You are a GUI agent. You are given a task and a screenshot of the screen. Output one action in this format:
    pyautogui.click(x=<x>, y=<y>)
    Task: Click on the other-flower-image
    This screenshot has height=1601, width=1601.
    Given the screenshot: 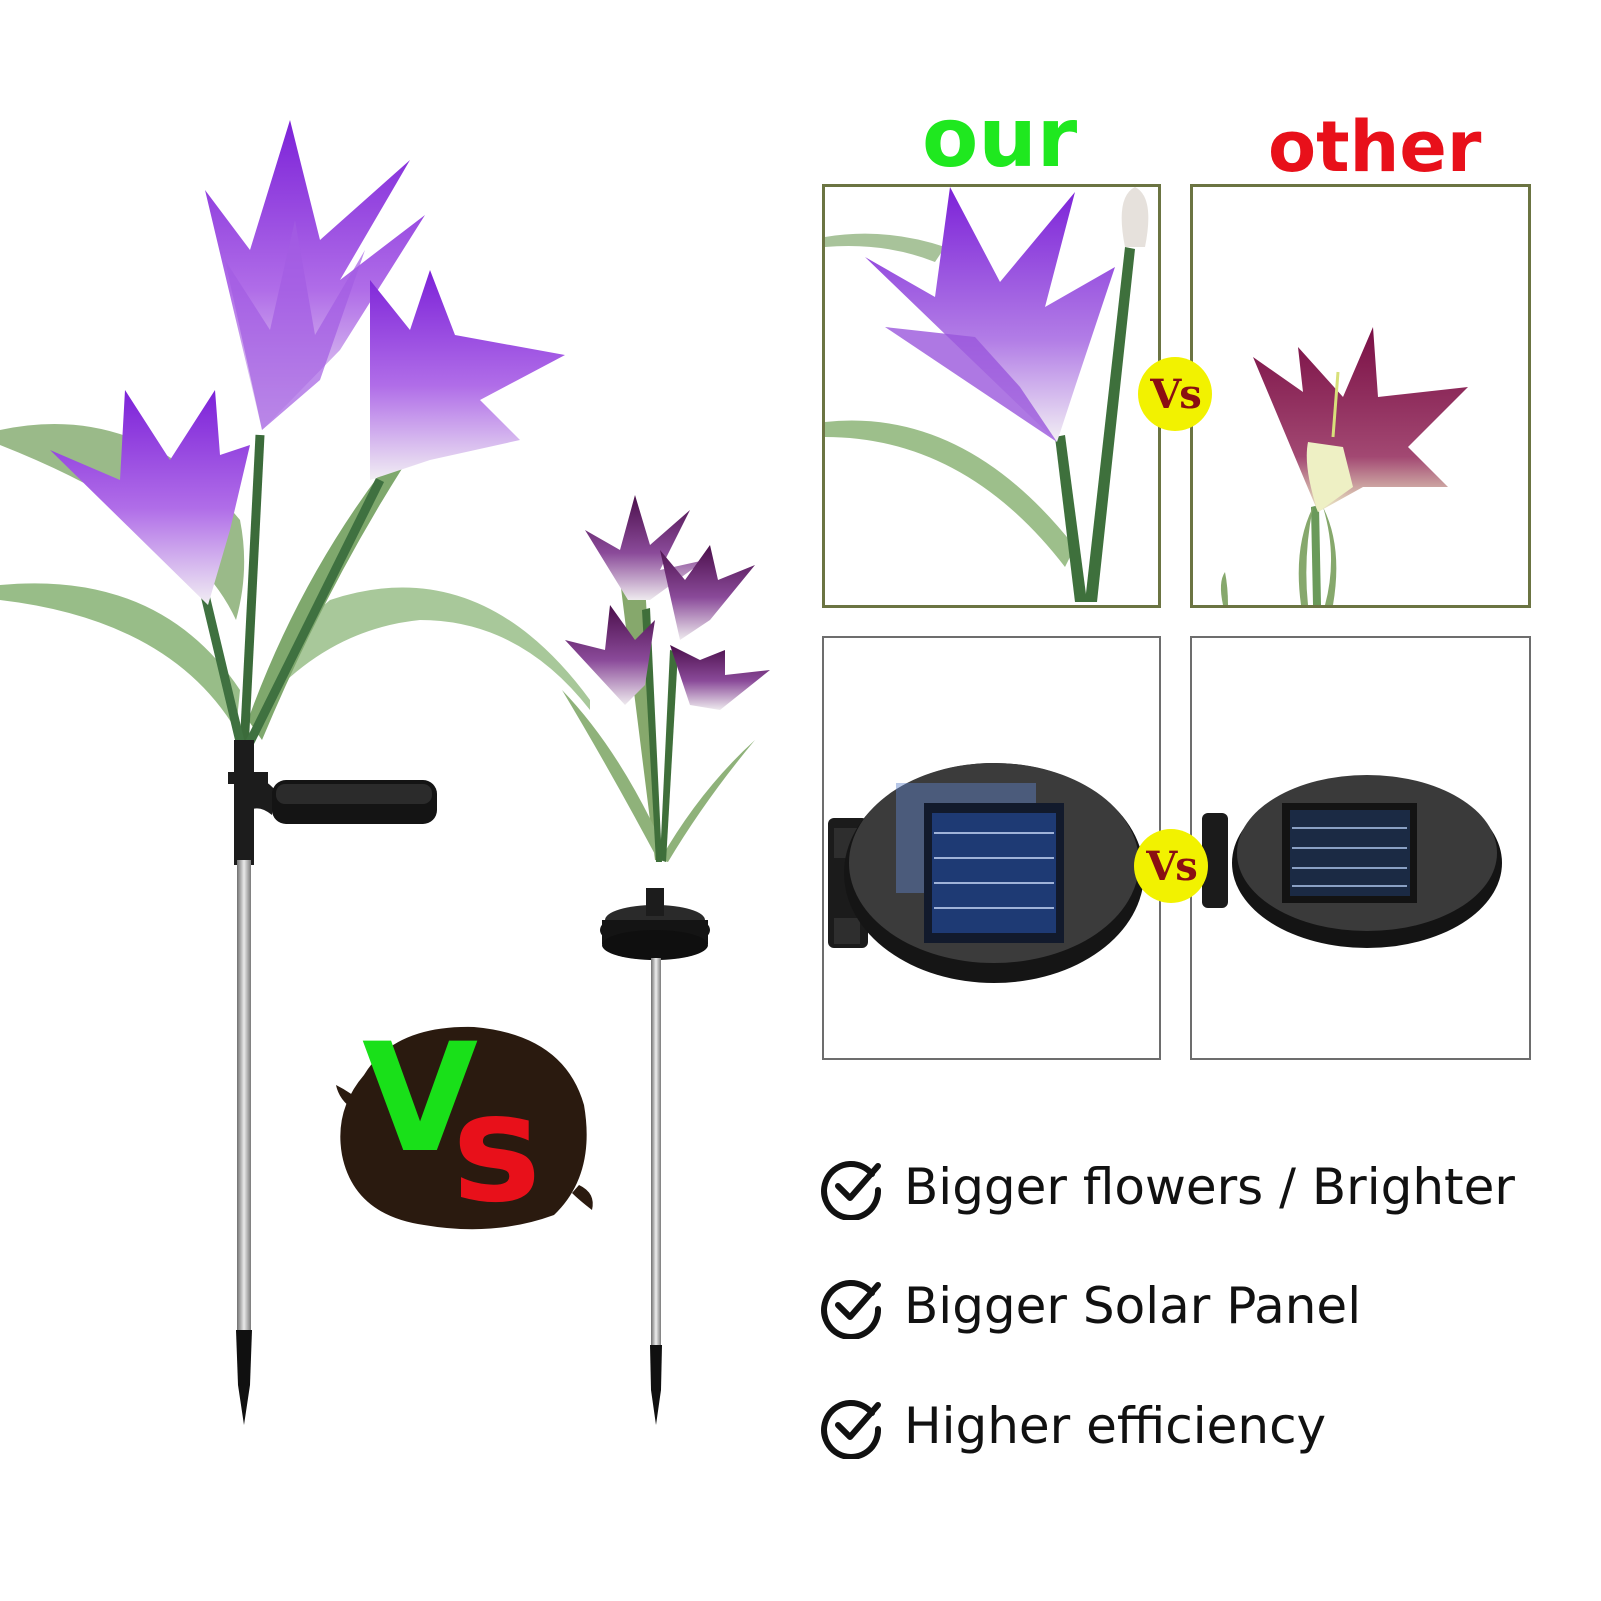 What is the action you would take?
    pyautogui.click(x=1344, y=466)
    